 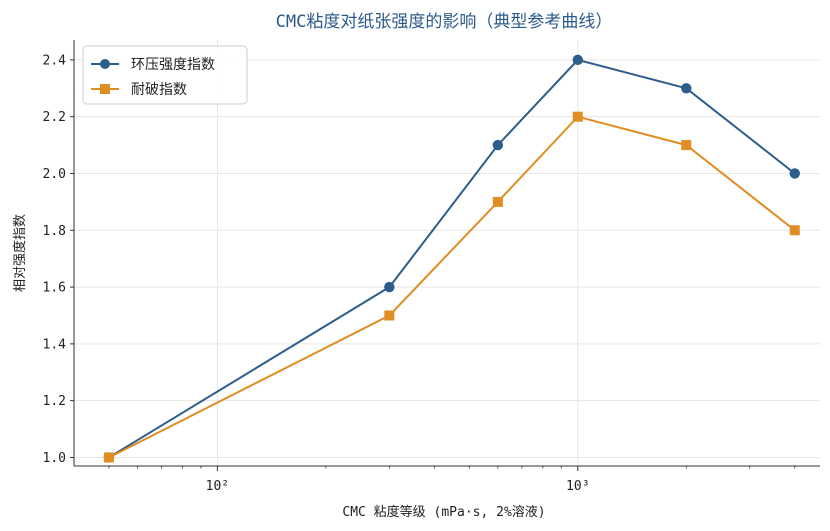 What do you see at coordinates (444, 22) in the screenshot?
I see `chart-title: CMC粘度对纸张强度的影响（典型参考曲线）` at bounding box center [444, 22].